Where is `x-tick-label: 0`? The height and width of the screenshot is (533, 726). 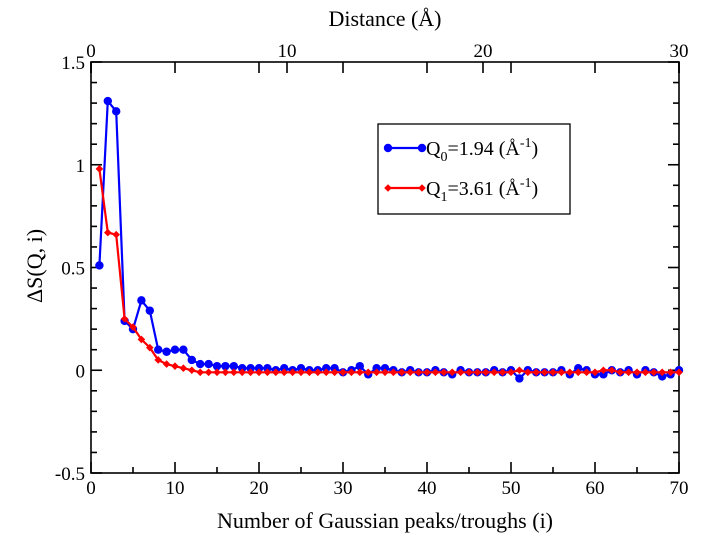
x-tick-label: 0 is located at coordinates (91, 488).